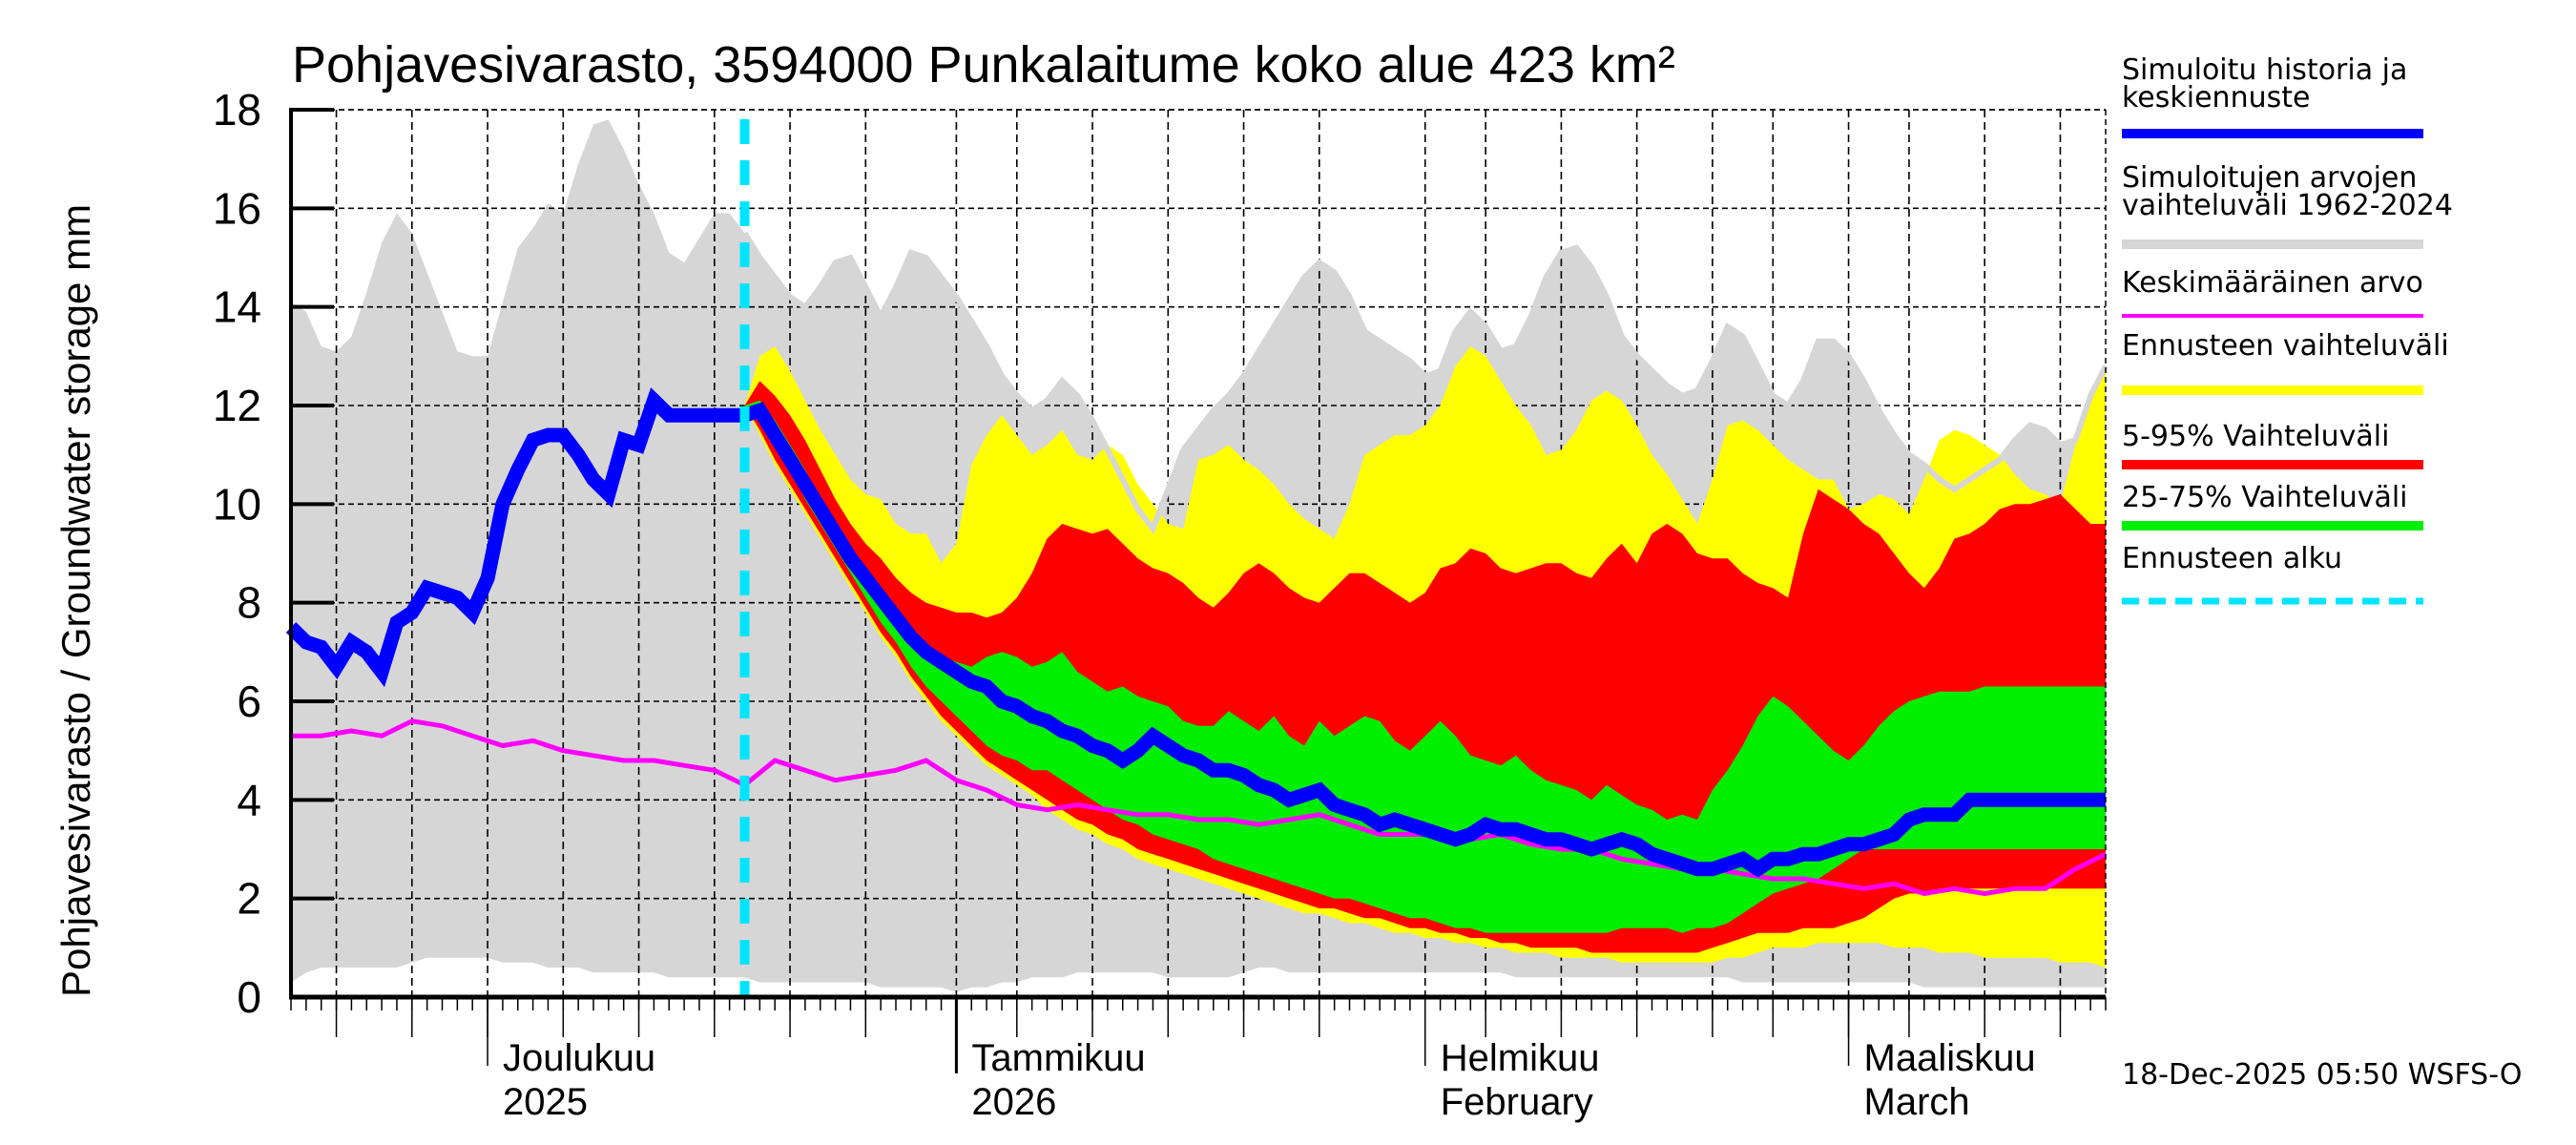 The image size is (2576, 1145). I want to click on y-tick-label: 10, so click(237, 504).